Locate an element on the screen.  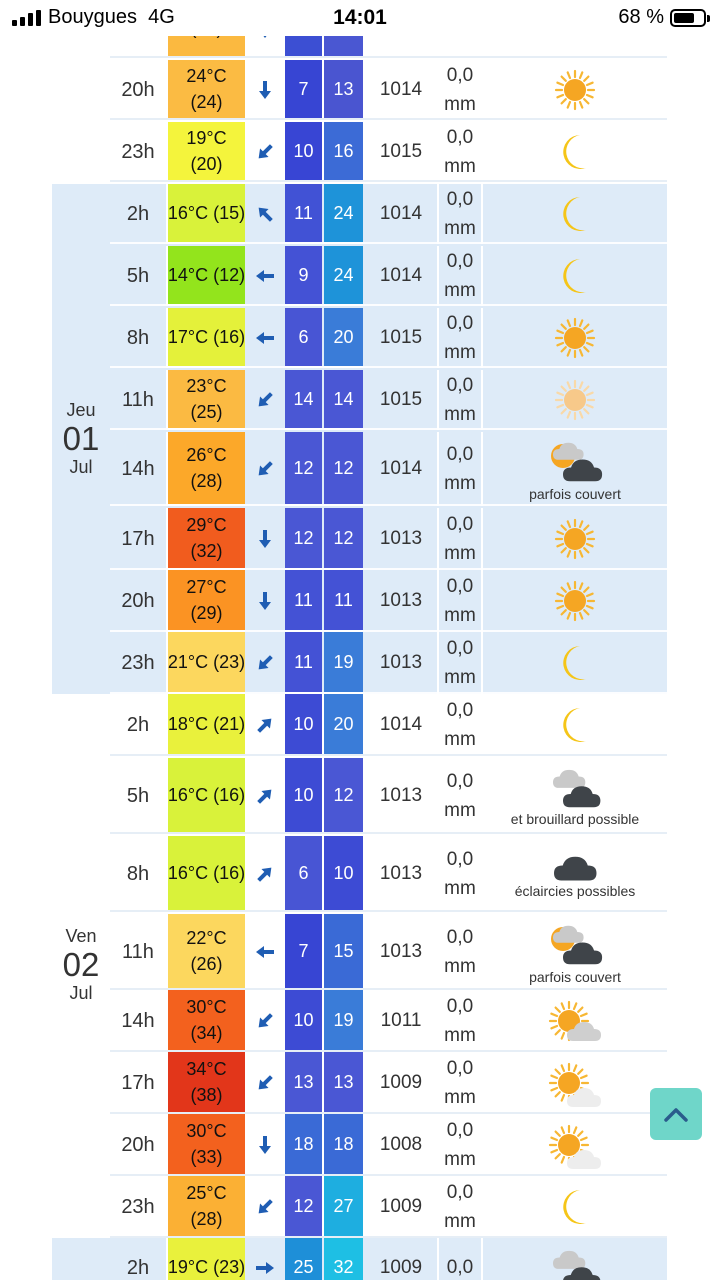
forecast-row: 20h 30°C (33) 18 18 1008 0,0 mm is located at coordinates (359, 1145).